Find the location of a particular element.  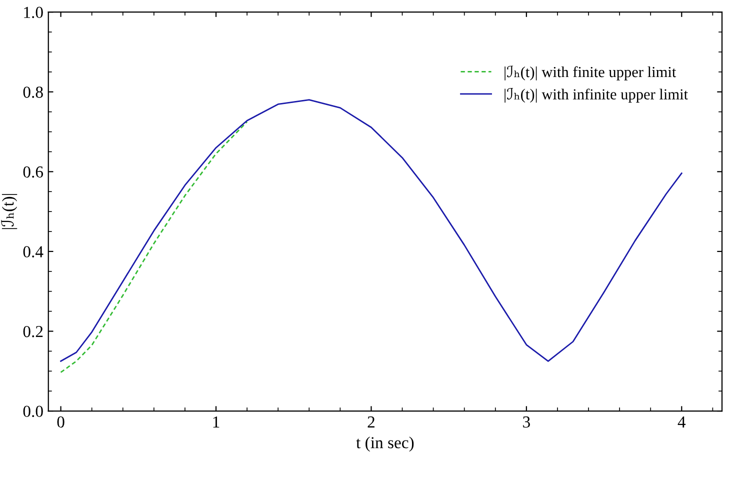

y-tick-label: 0.0 is located at coordinates (33, 412).